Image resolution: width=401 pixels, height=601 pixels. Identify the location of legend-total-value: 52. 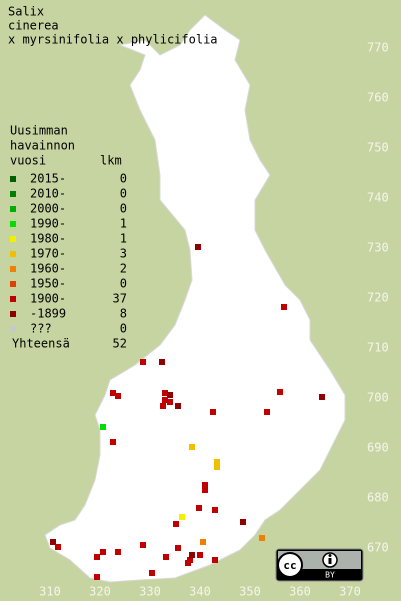
(120, 344).